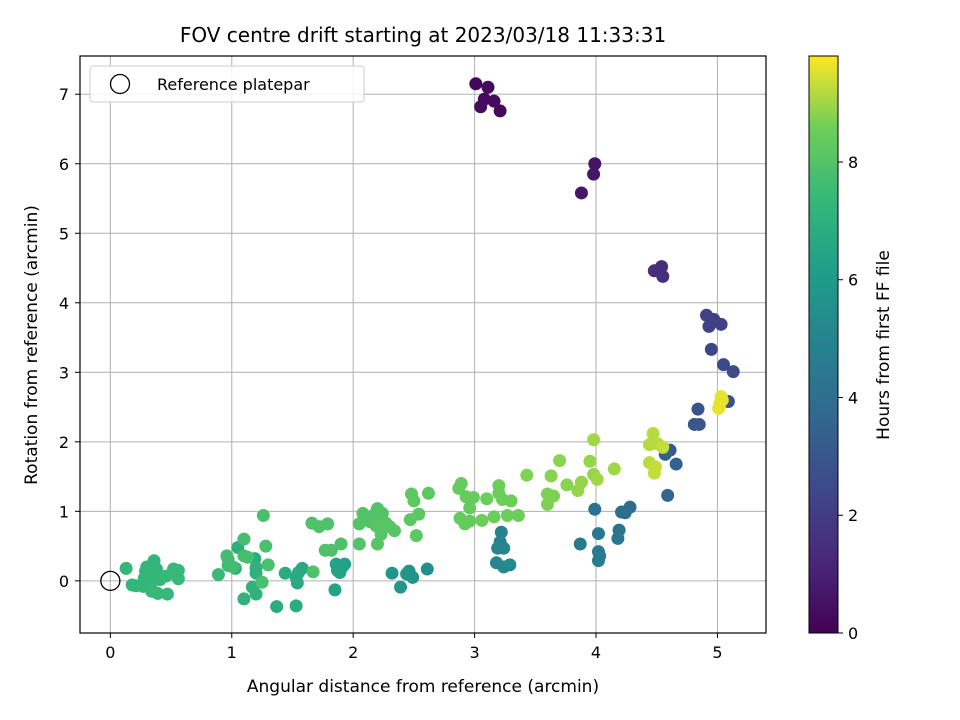 Image resolution: width=960 pixels, height=720 pixels. Describe the element at coordinates (596, 652) in the screenshot. I see `x-tick-label: 4` at that location.